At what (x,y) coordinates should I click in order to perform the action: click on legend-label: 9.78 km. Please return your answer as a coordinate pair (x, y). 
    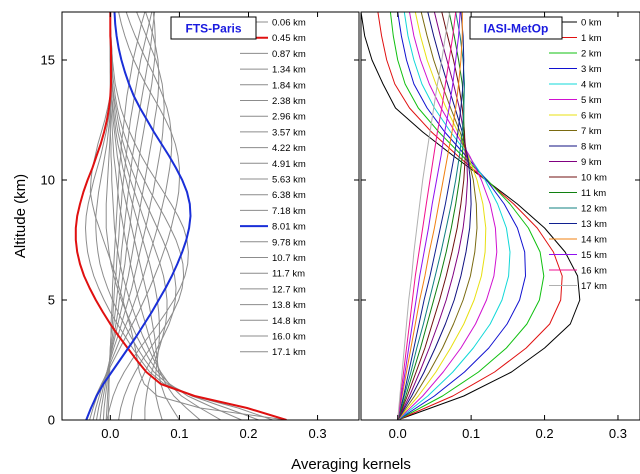
    Looking at the image, I should click on (289, 242).